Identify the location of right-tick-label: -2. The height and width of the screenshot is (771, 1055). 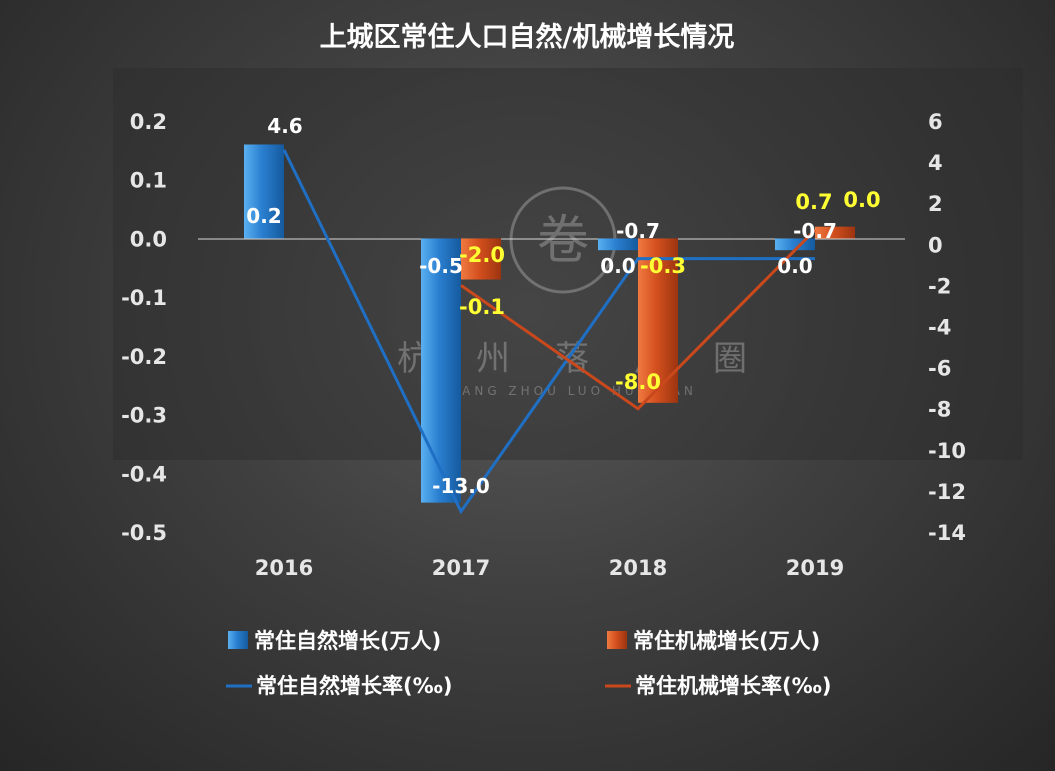
(939, 286).